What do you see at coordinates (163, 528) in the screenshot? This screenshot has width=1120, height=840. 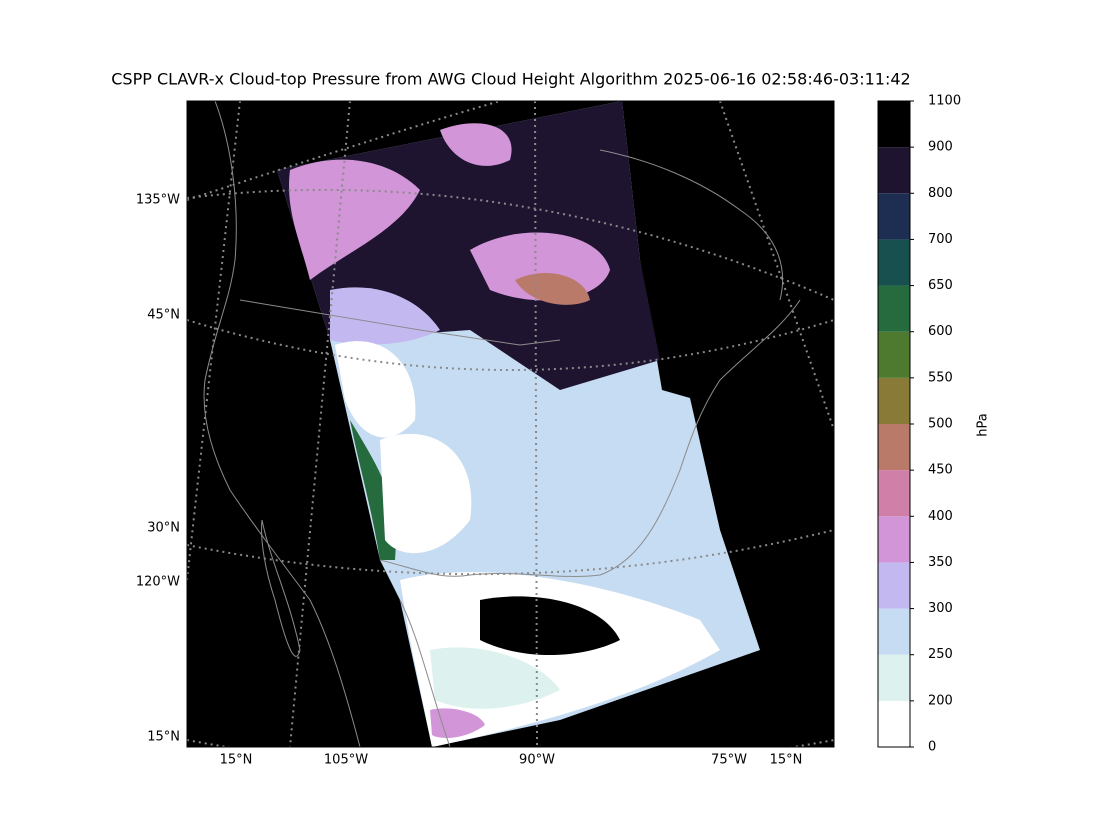 I see `map-label: 30°N` at bounding box center [163, 528].